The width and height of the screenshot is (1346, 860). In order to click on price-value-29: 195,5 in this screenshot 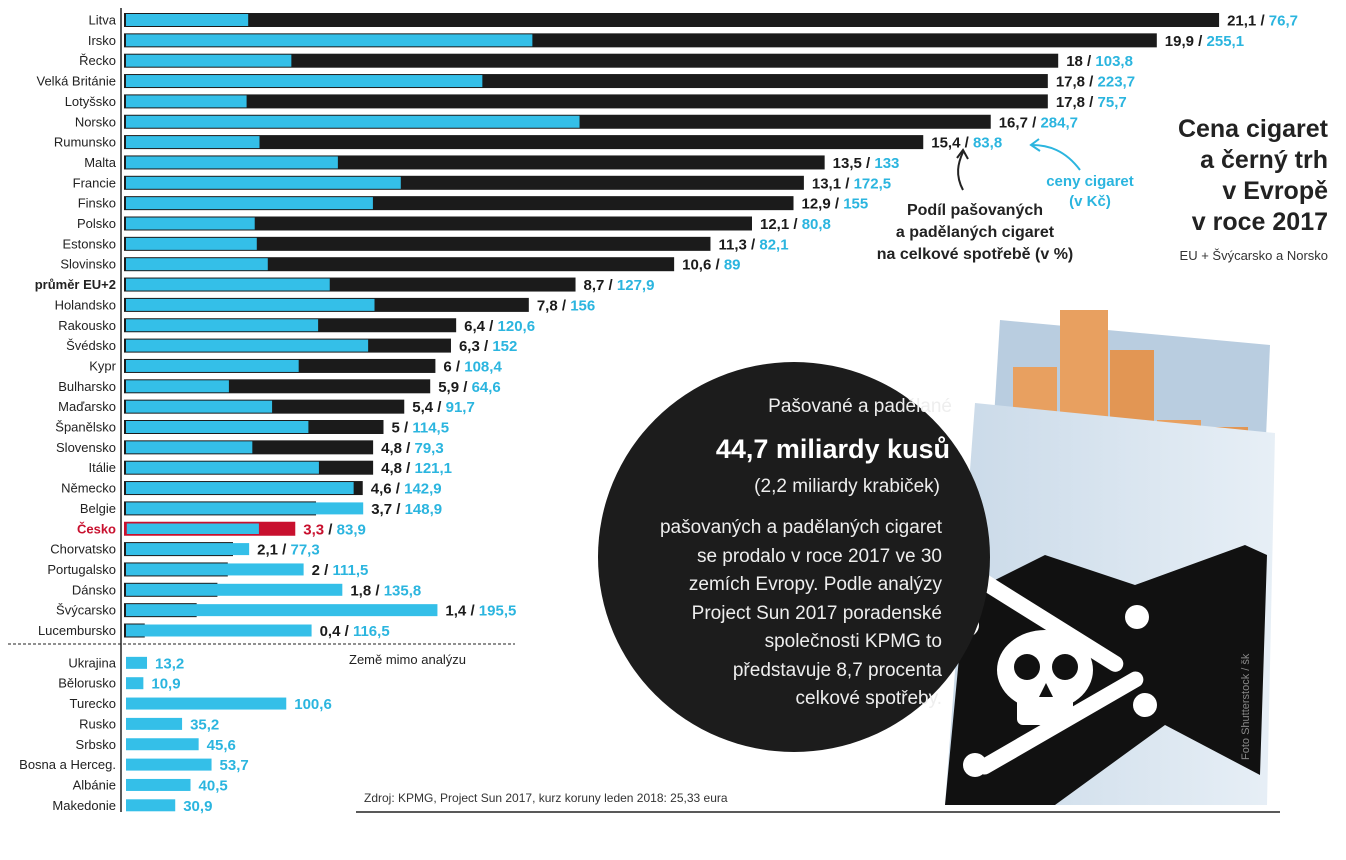, I will do `click(498, 611)`.